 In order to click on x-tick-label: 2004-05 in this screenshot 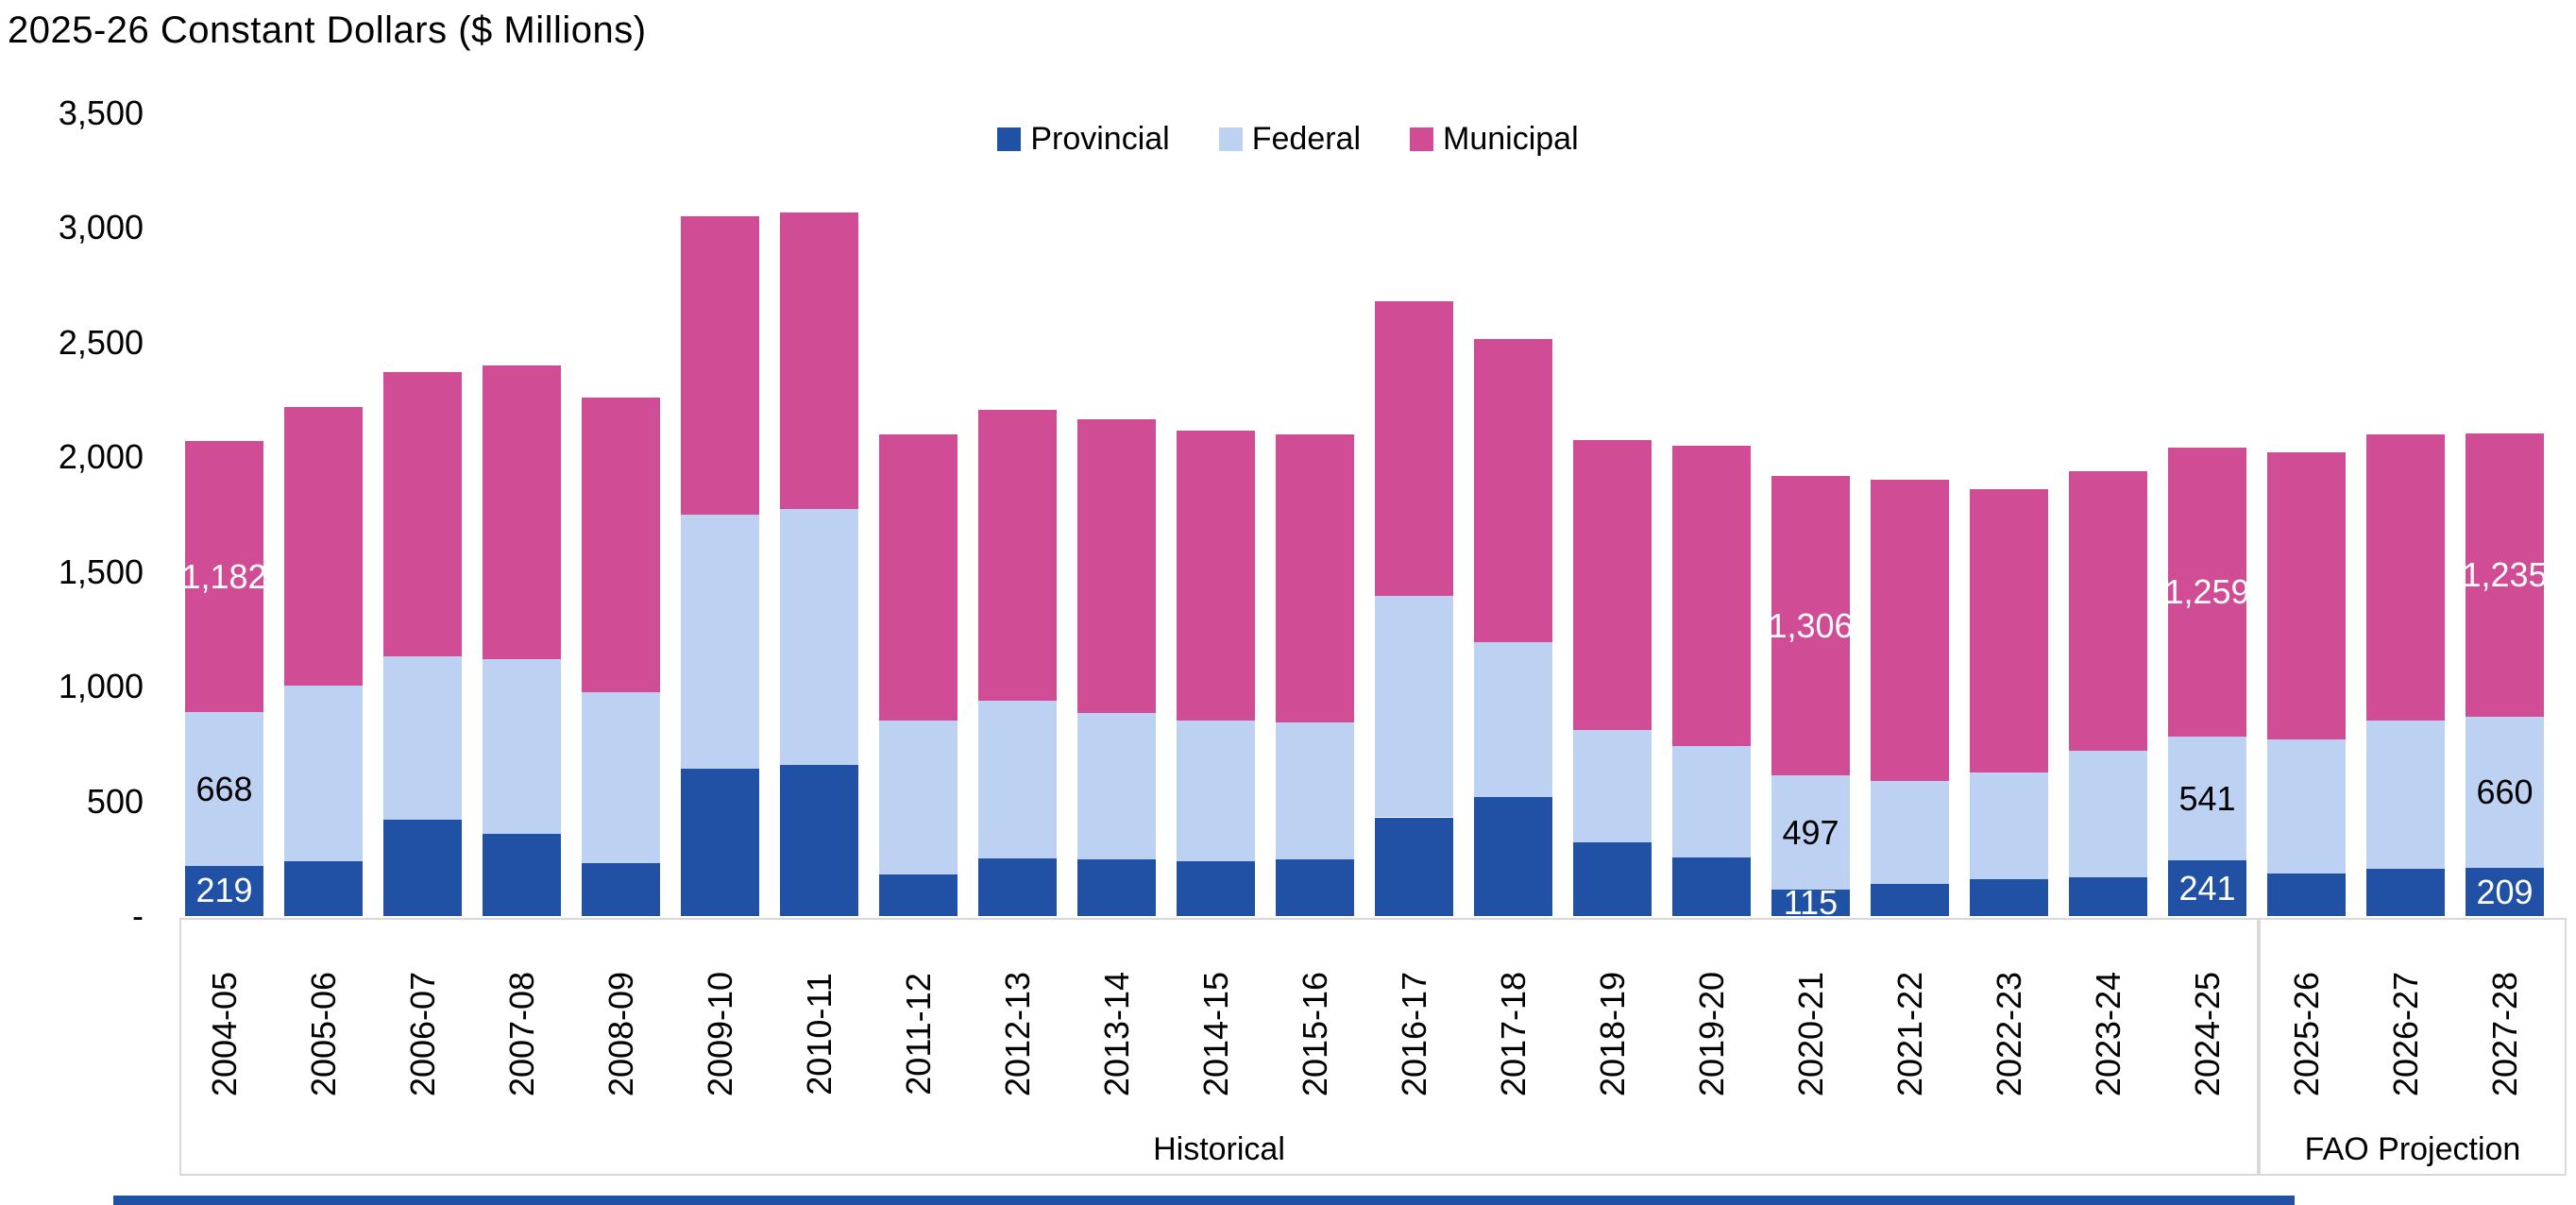, I will do `click(224, 1034)`.